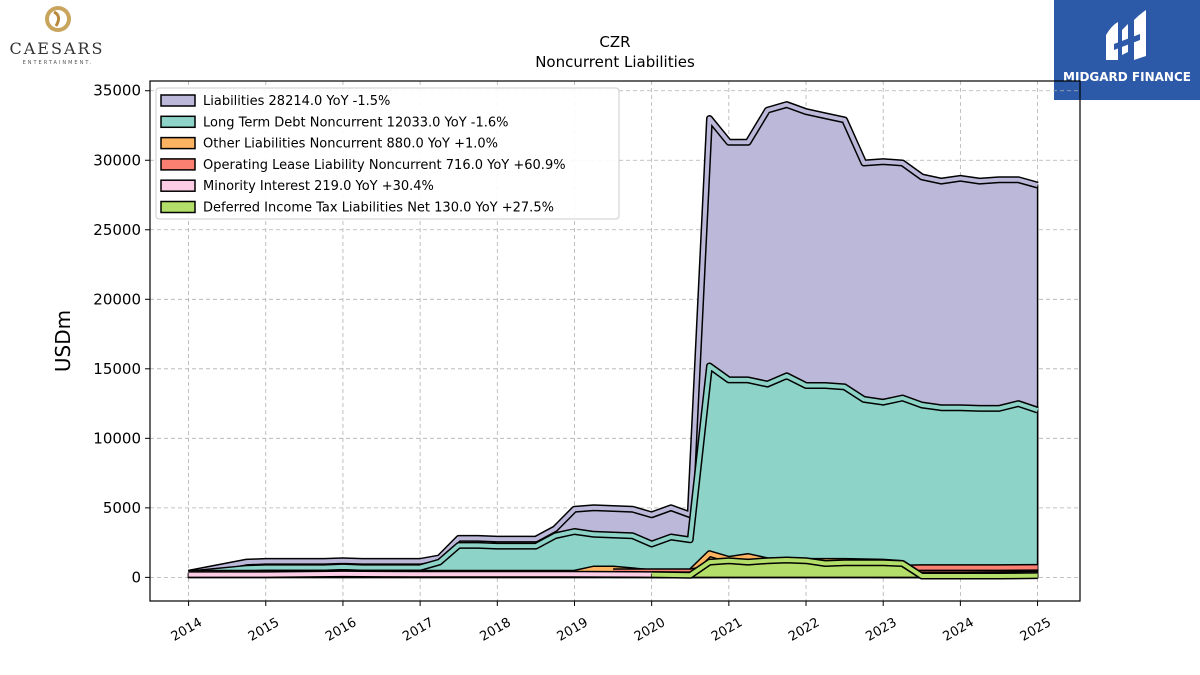 This screenshot has height=675, width=1200. Describe the element at coordinates (804, 630) in the screenshot. I see `x-tick-label: 2022` at that location.